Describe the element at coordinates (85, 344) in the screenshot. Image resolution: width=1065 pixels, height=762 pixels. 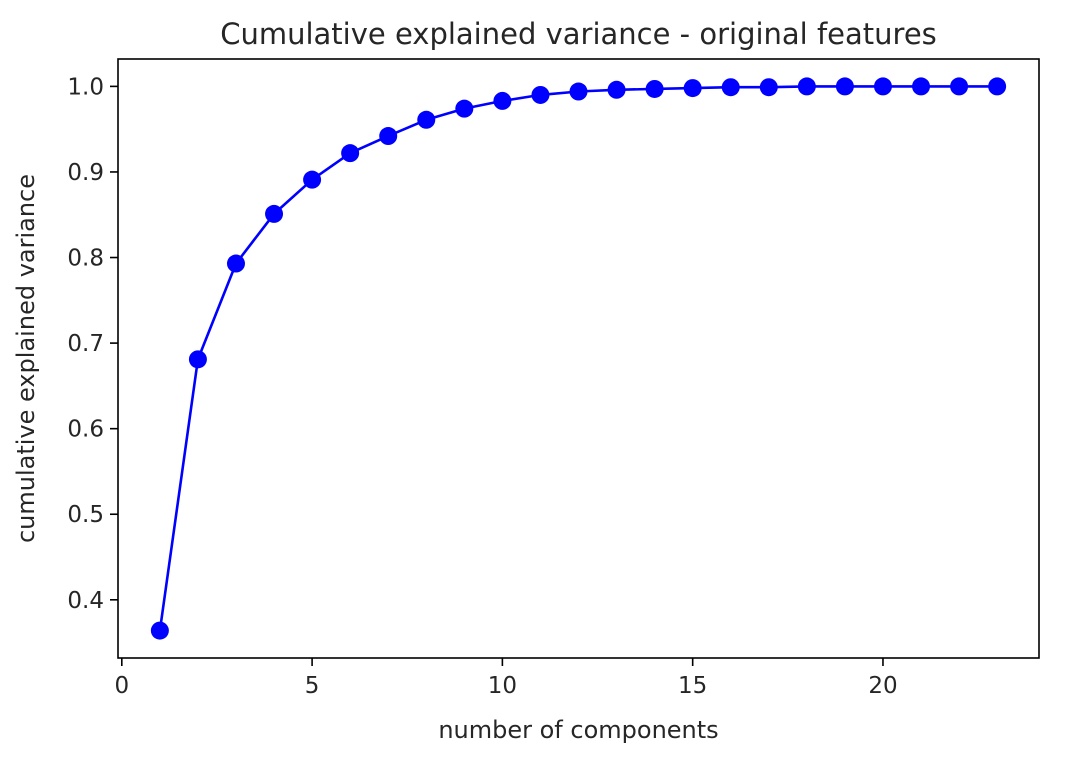
I see `y-tick-label: 0.7` at that location.